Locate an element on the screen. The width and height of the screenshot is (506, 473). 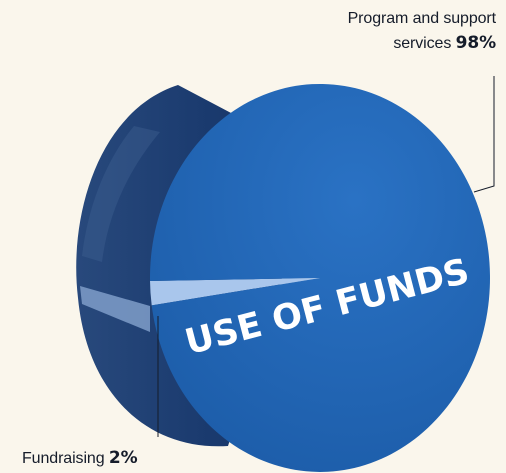
pie-slice-fundraising-side is located at coordinates (115, 309).